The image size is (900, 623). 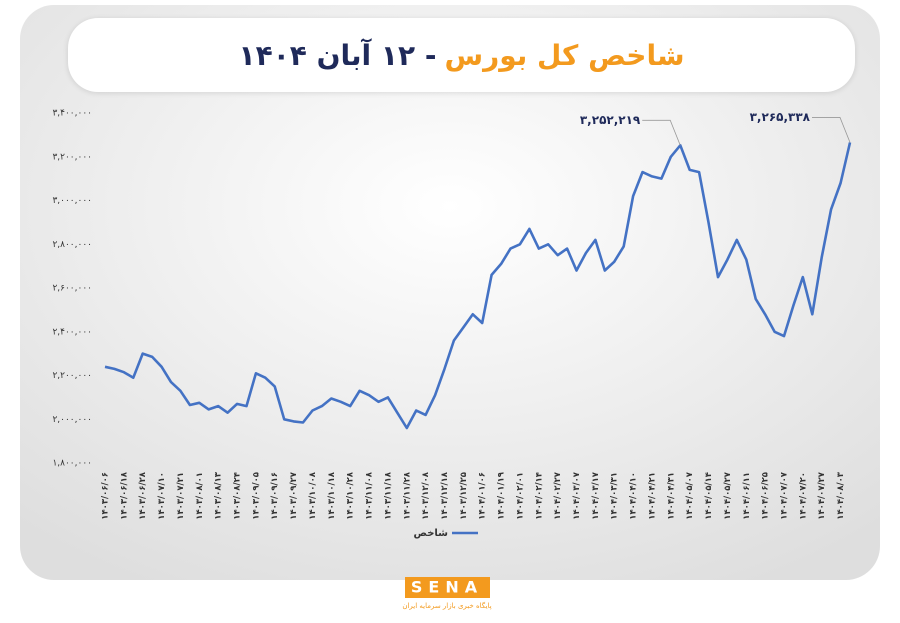 I want to click on y-tick-label: ۲,۲۰۰,۰۰۰, so click(x=72, y=376).